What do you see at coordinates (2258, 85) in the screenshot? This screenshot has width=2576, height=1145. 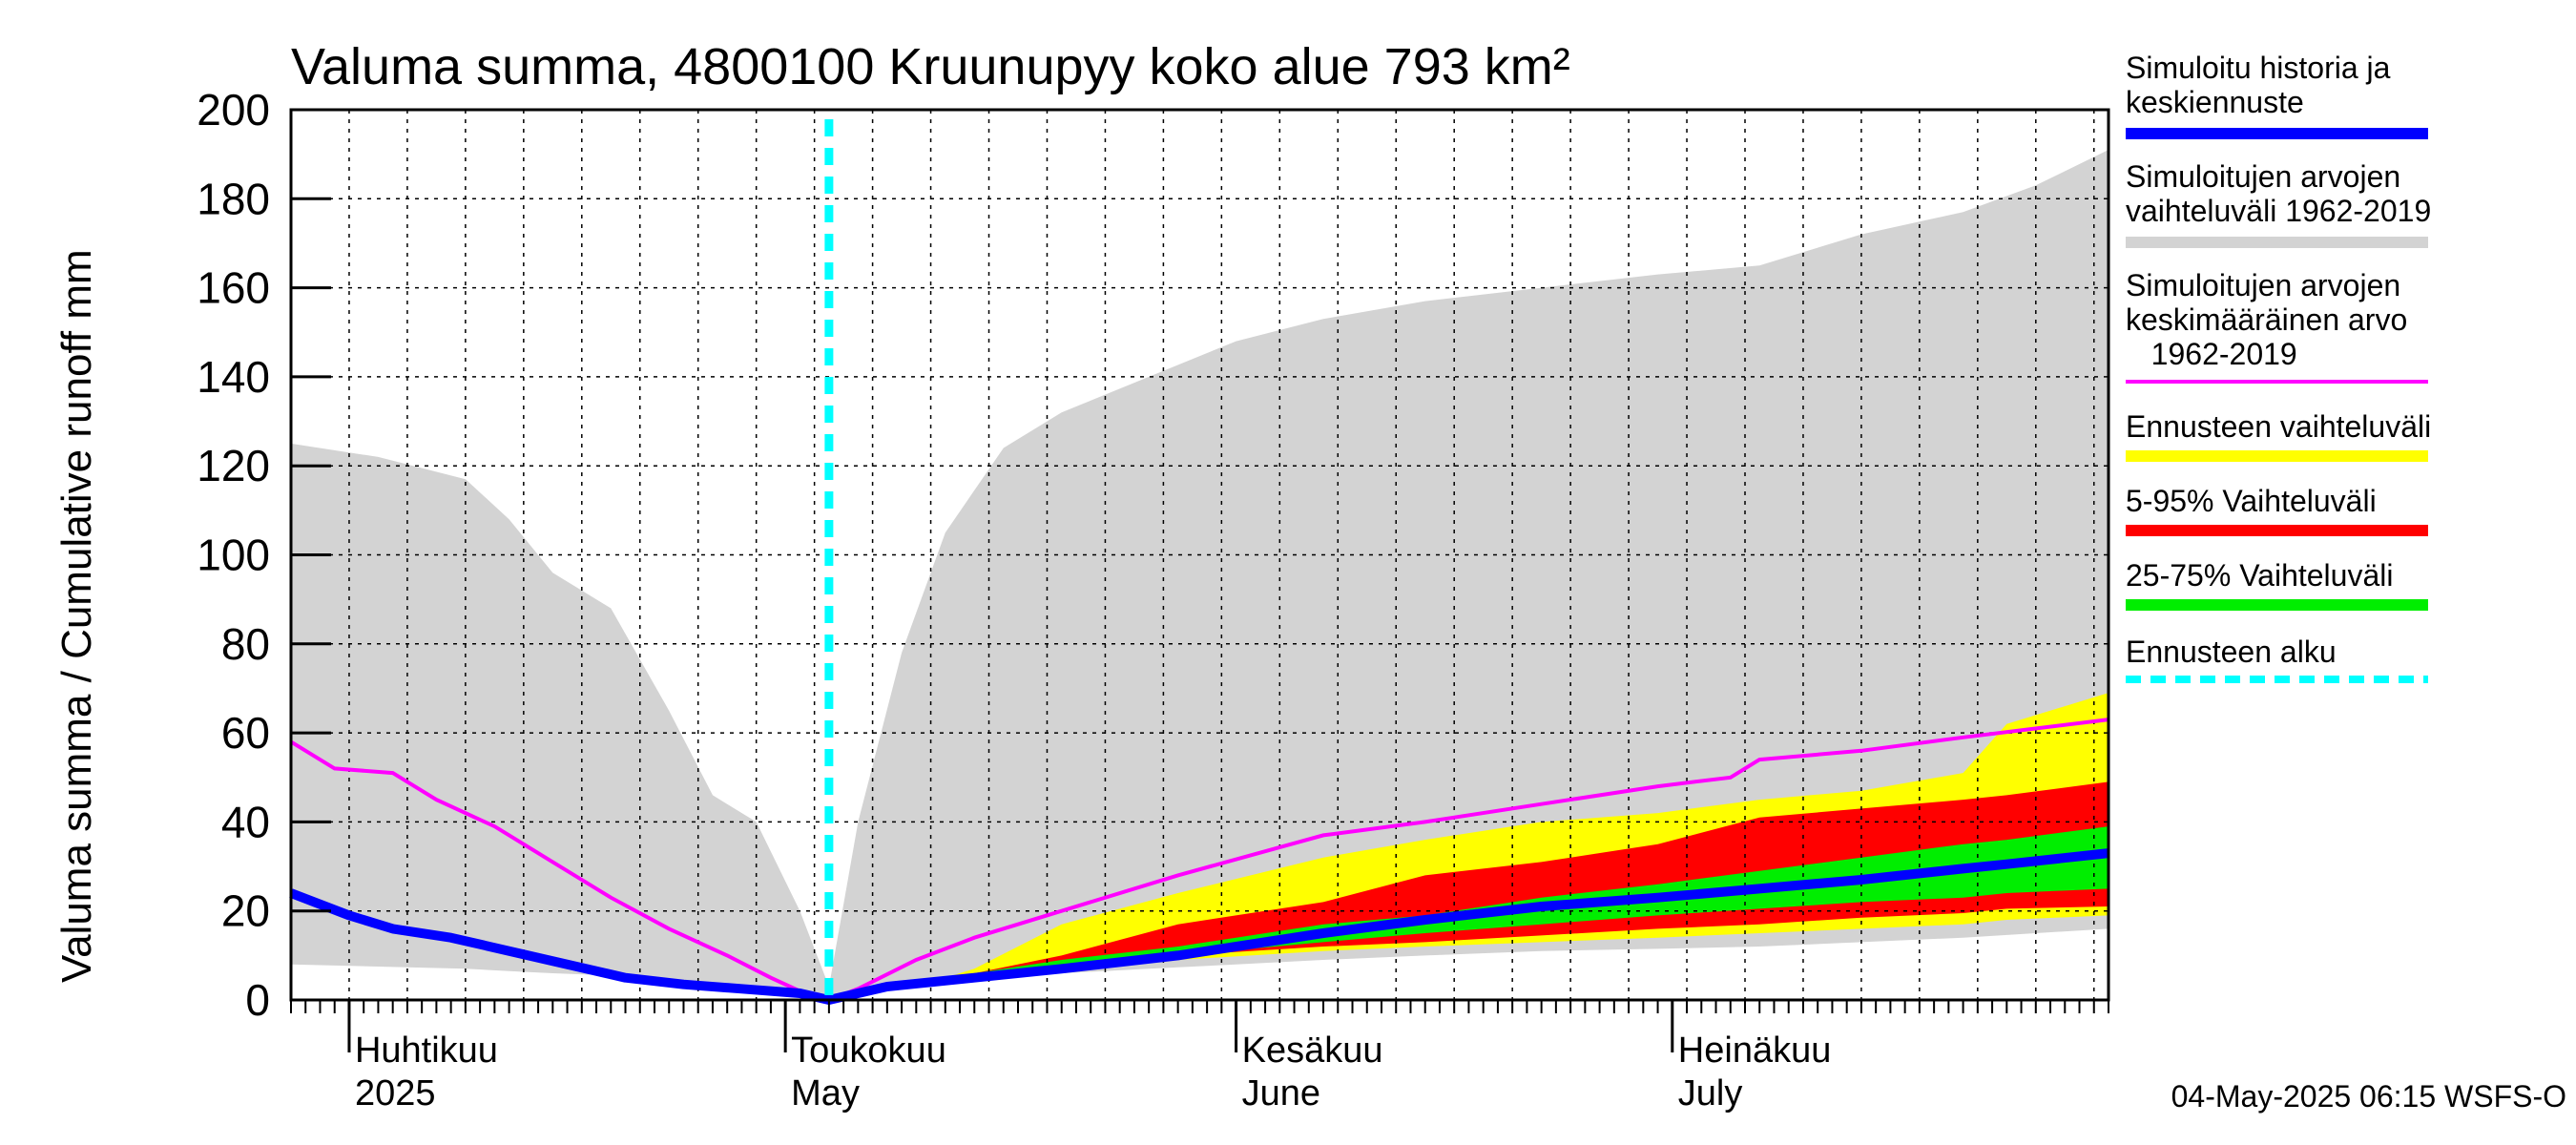 I see `legend-label: Simuloitu historia ja keskiennuste` at bounding box center [2258, 85].